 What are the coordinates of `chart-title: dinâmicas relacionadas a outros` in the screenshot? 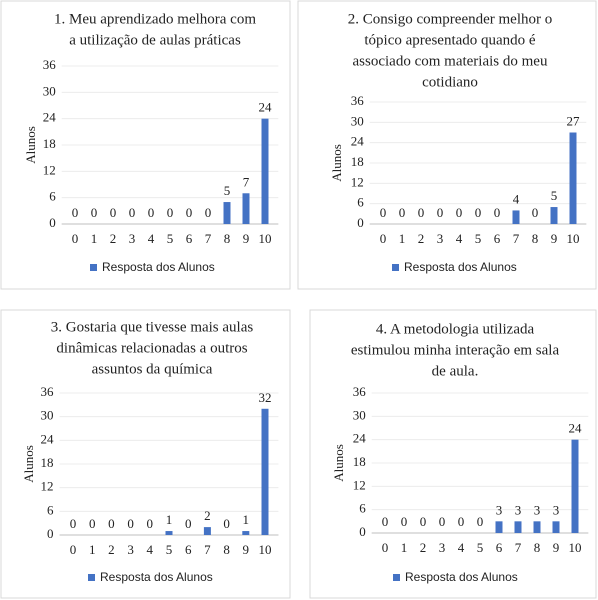 It's located at (151, 348).